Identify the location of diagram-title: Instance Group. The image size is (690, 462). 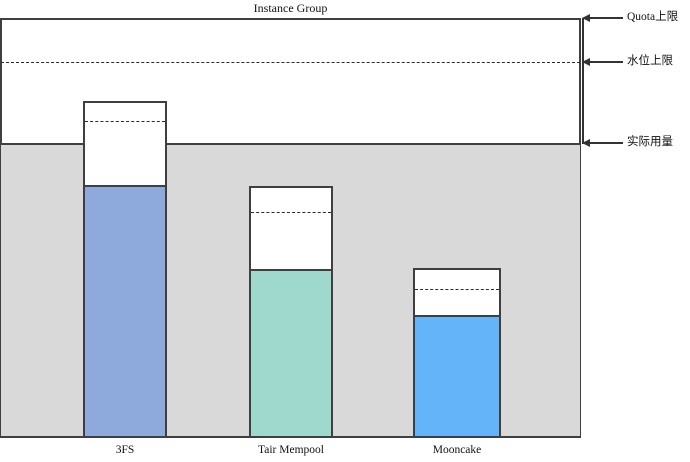
(290, 8).